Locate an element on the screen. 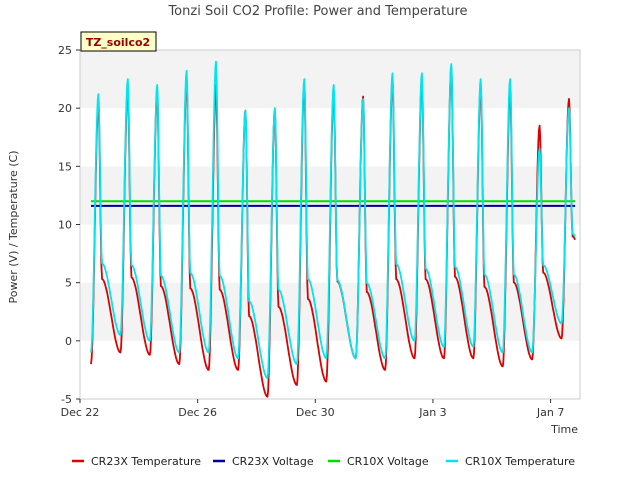 Image resolution: width=640 pixels, height=480 pixels. x-axis-ticks: Dec 22 Dec 26 Dec 30 Jan 3 Jan 7 is located at coordinates (312, 409).